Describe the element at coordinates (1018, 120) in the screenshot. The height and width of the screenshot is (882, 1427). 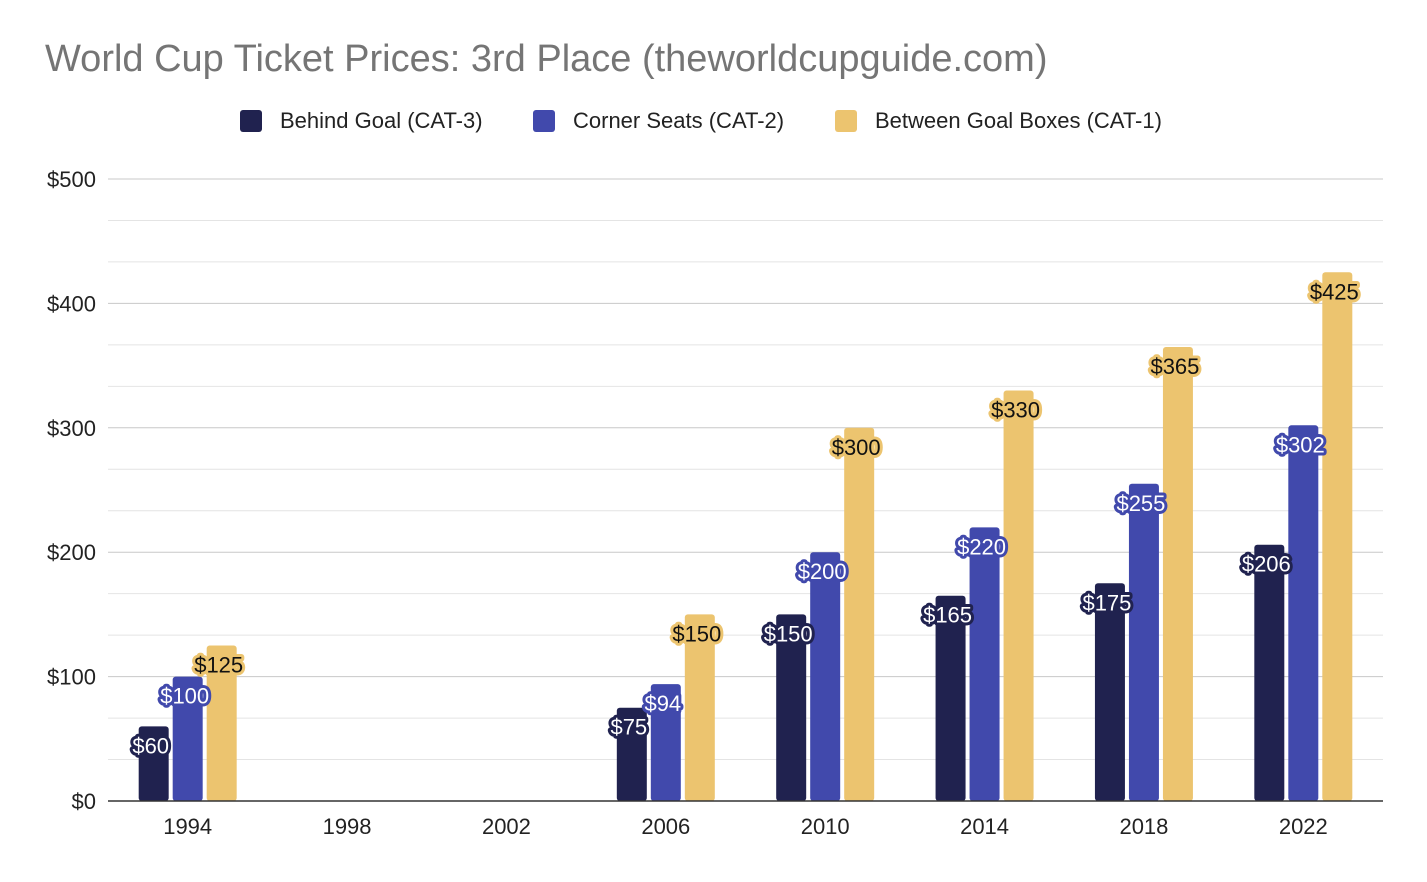
I see `legend-label-between-goal-boxes: Between Goal Boxes (CAT-1)` at that location.